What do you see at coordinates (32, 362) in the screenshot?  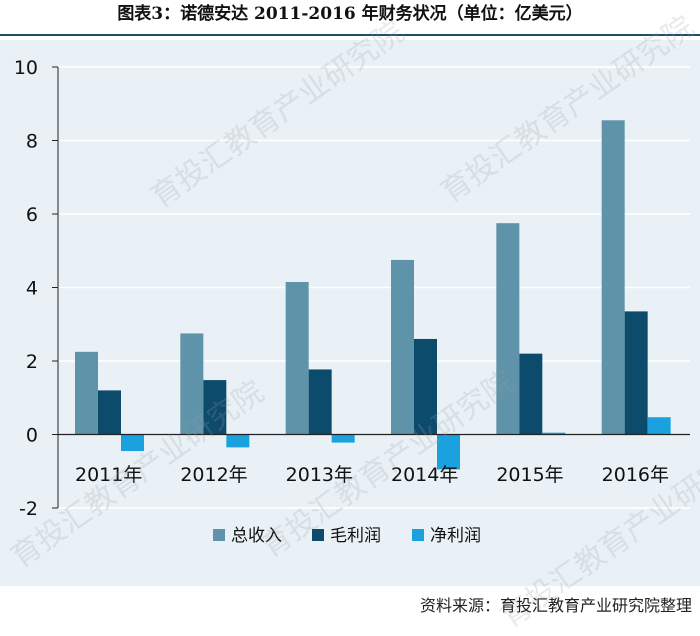 I see `y-tick-label: 2` at bounding box center [32, 362].